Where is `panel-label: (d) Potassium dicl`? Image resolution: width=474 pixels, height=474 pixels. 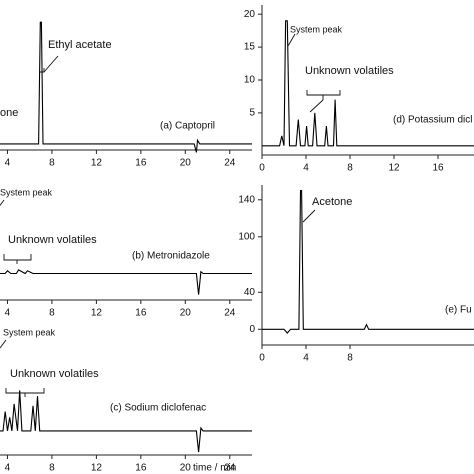
panel-label: (d) Potassium dicl is located at coordinates (432, 120).